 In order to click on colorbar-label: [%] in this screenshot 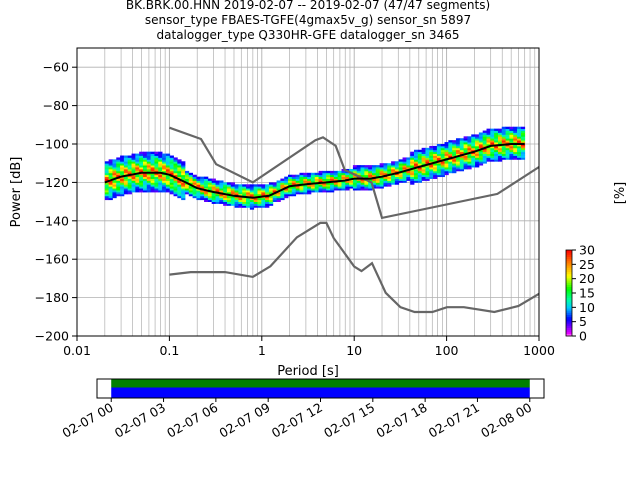, I will do `click(620, 193)`.